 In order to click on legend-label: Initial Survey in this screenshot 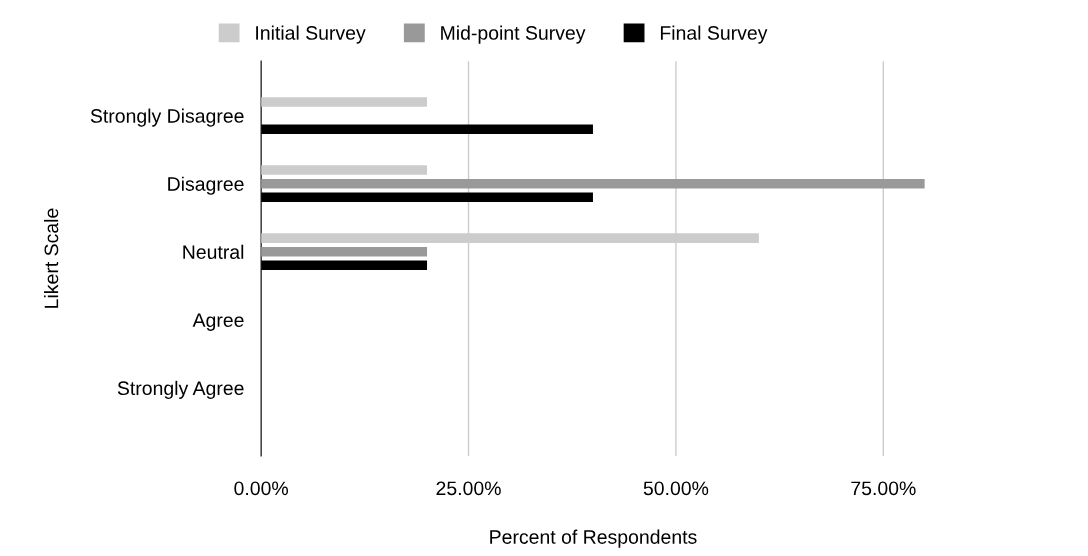, I will do `click(311, 34)`.